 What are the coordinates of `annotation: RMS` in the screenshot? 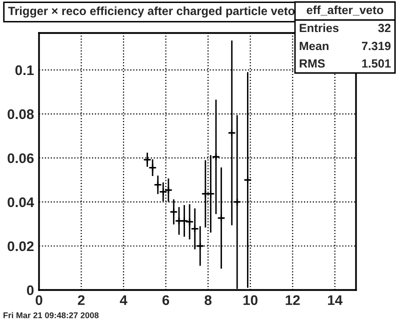 It's located at (312, 63).